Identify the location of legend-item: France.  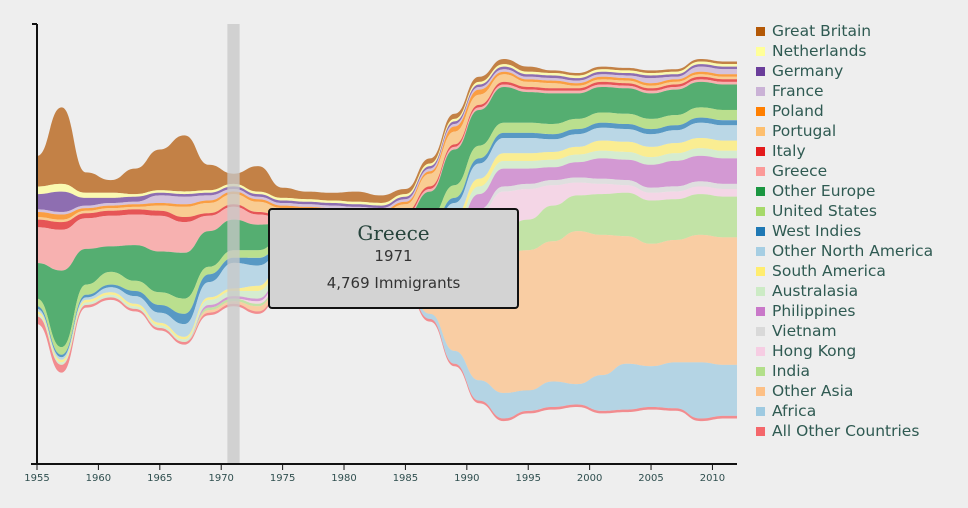
(844, 91).